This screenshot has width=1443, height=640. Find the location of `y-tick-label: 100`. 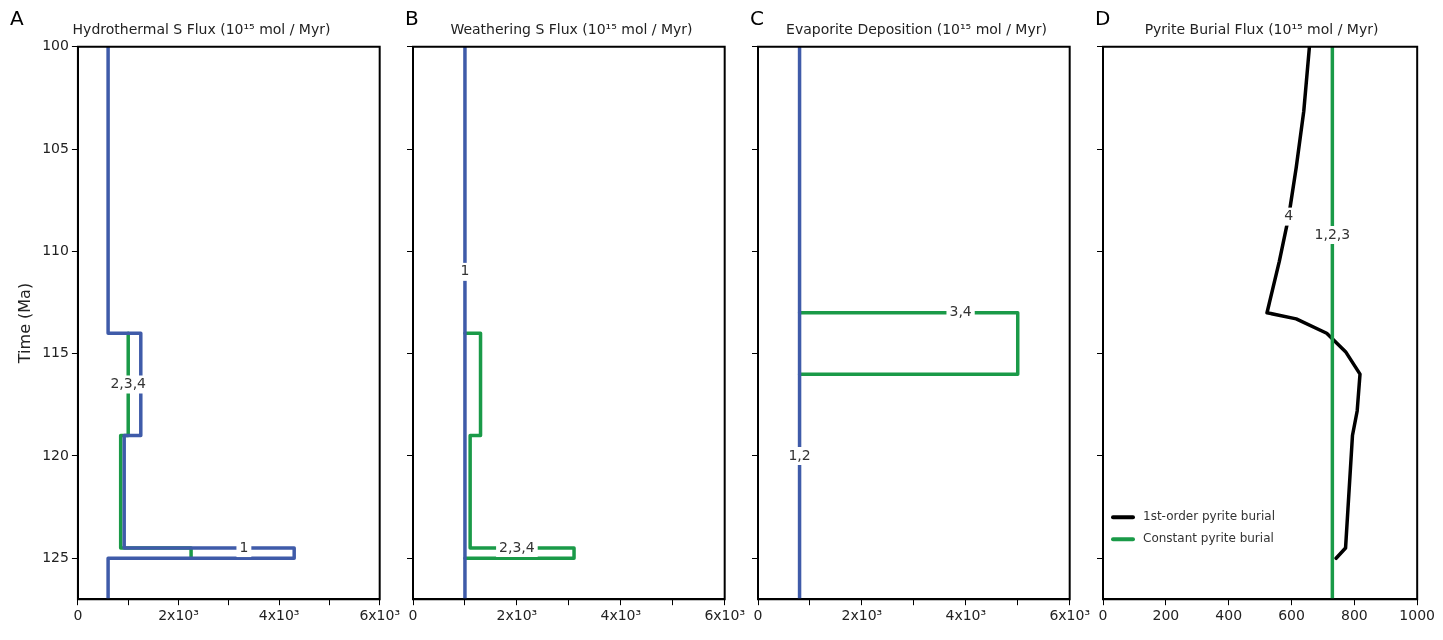

y-tick-label: 100 is located at coordinates (55, 45).